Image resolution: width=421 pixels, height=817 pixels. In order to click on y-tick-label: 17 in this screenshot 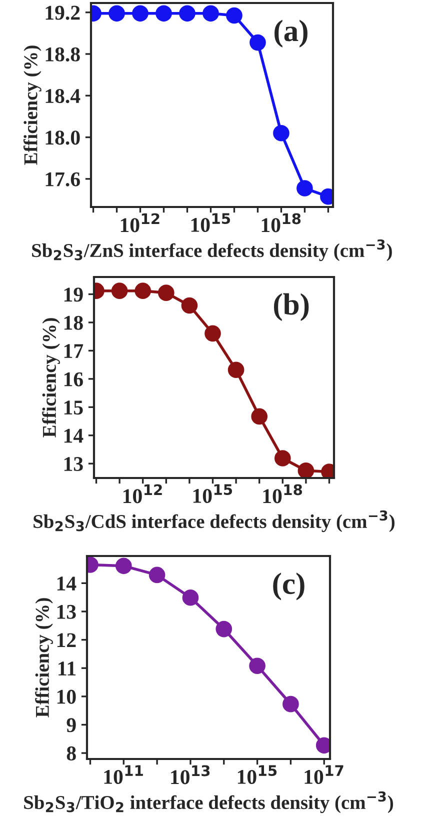, I will do `click(74, 351)`.